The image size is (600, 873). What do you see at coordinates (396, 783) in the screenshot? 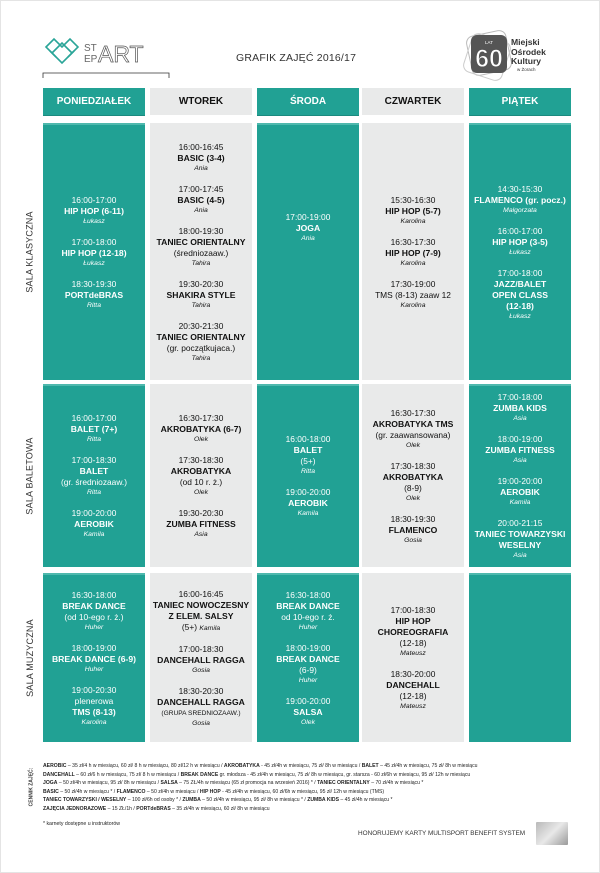
I see `pricing-item-rates: – 70 zł/4h w miesiącu *` at bounding box center [396, 783].